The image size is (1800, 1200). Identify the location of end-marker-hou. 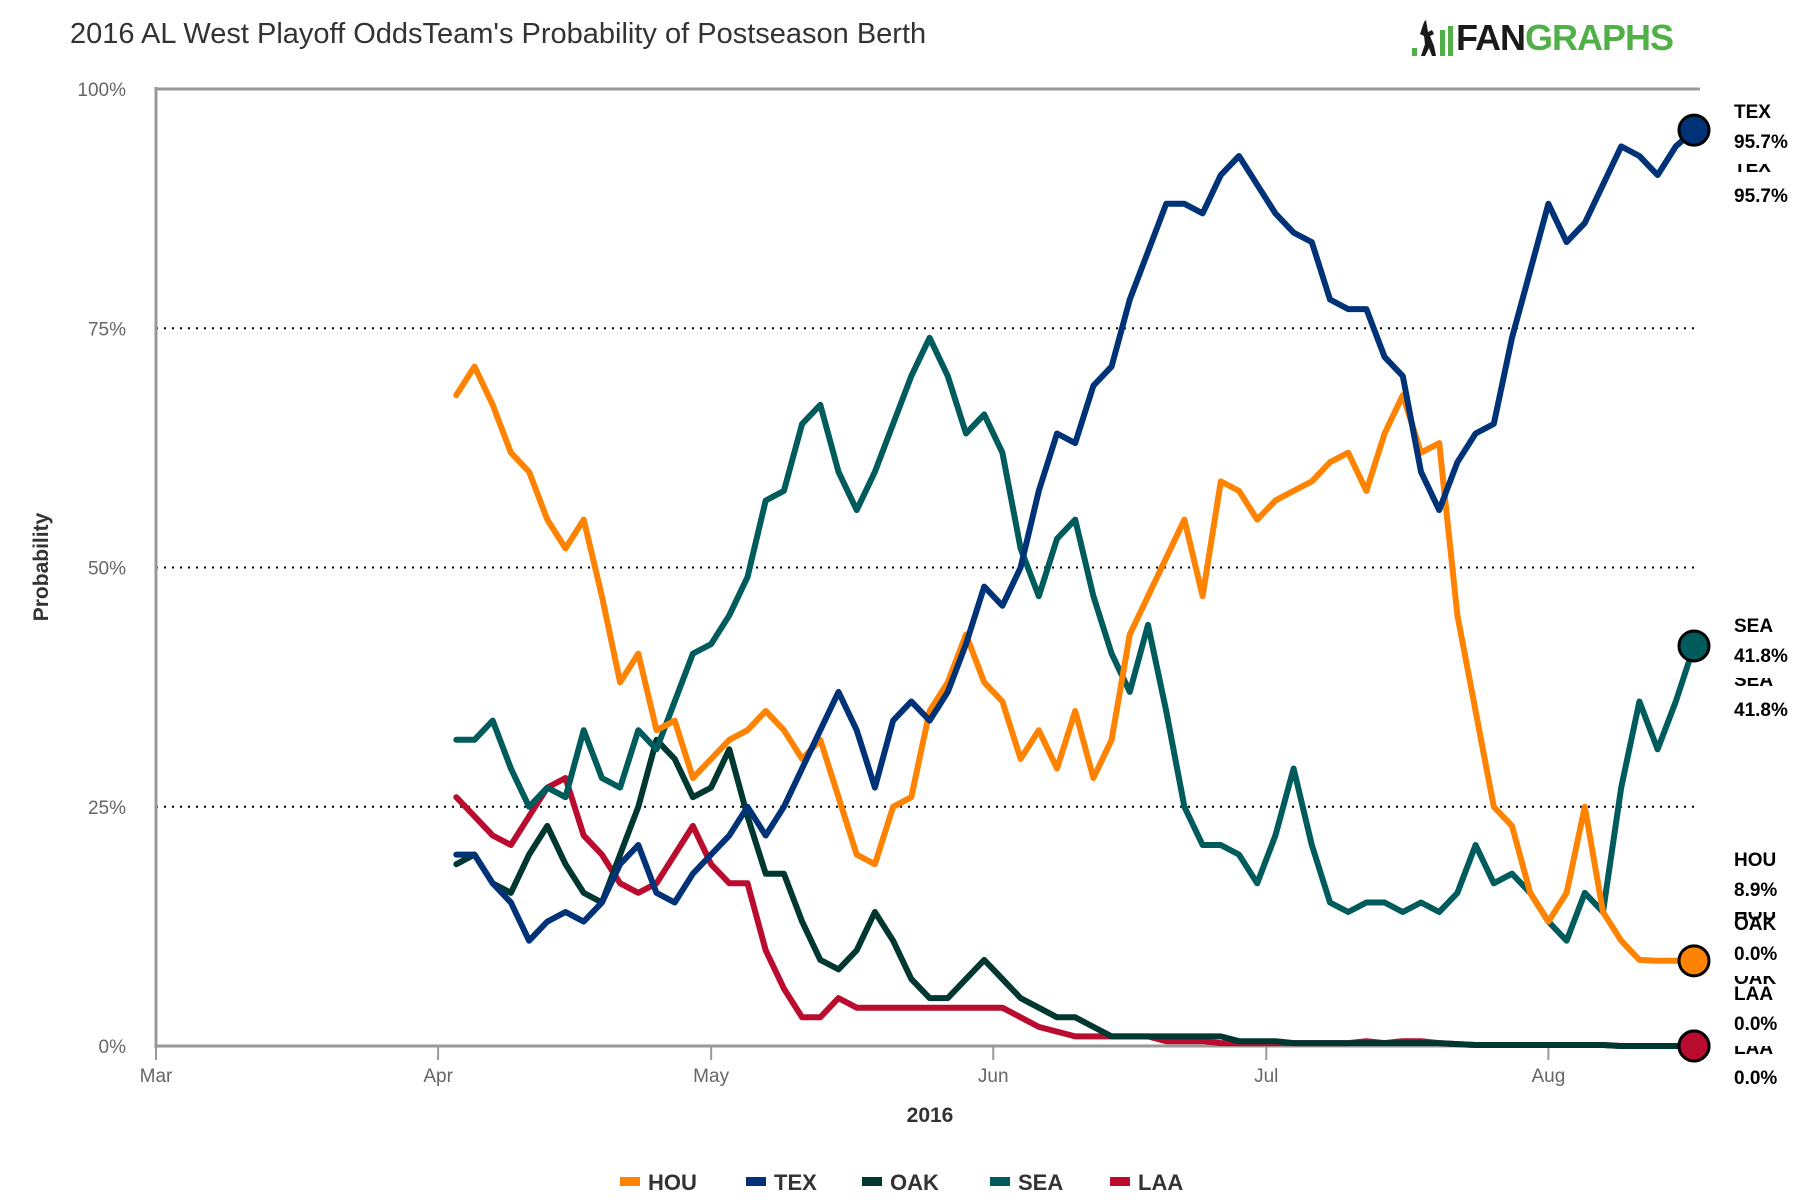
(1694, 961).